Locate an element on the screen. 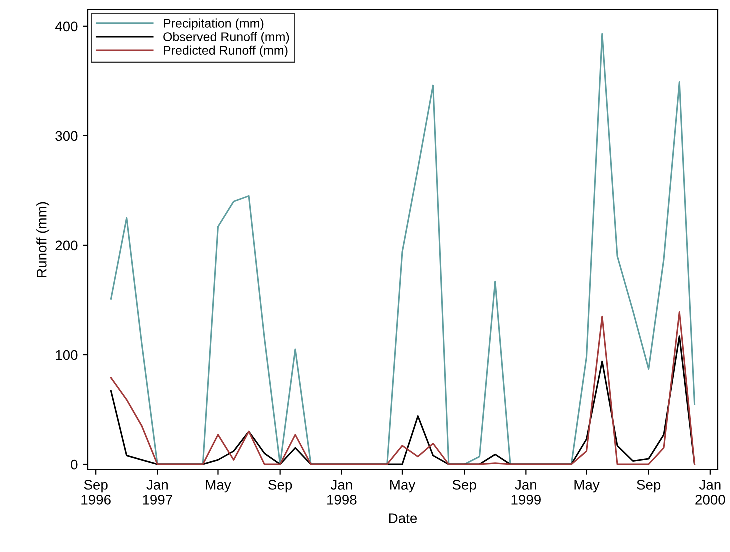 The height and width of the screenshot is (552, 730). x-tick-label: Jan 1999 is located at coordinates (526, 492).